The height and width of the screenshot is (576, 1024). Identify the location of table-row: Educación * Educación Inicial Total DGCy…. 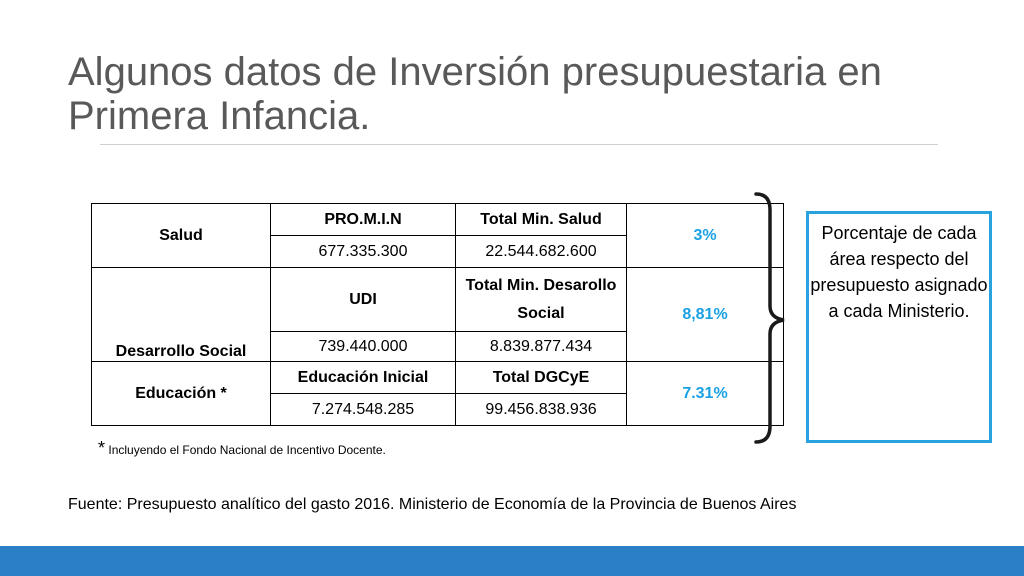
(437, 393).